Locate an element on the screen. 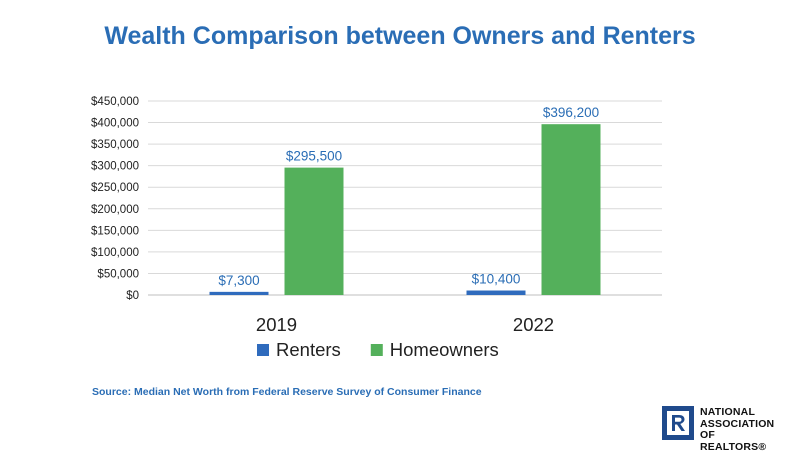  legend-label: Homeowners is located at coordinates (444, 349).